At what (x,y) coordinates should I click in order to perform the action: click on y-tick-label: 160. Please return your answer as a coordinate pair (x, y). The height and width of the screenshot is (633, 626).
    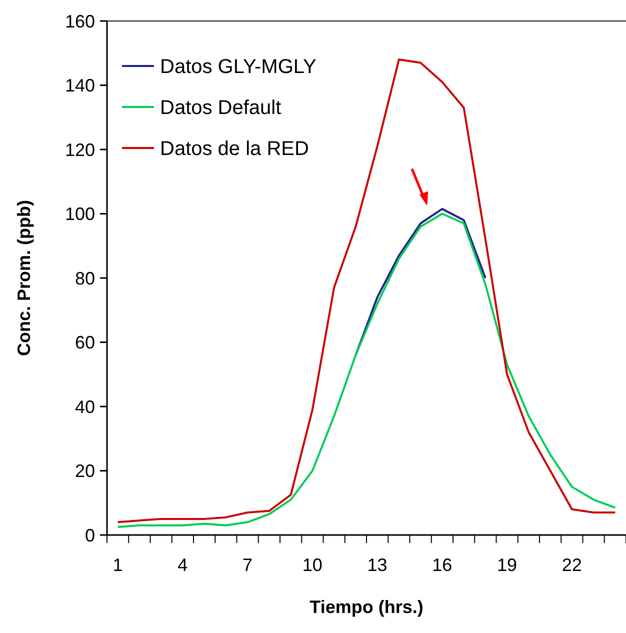
    Looking at the image, I should click on (79, 21).